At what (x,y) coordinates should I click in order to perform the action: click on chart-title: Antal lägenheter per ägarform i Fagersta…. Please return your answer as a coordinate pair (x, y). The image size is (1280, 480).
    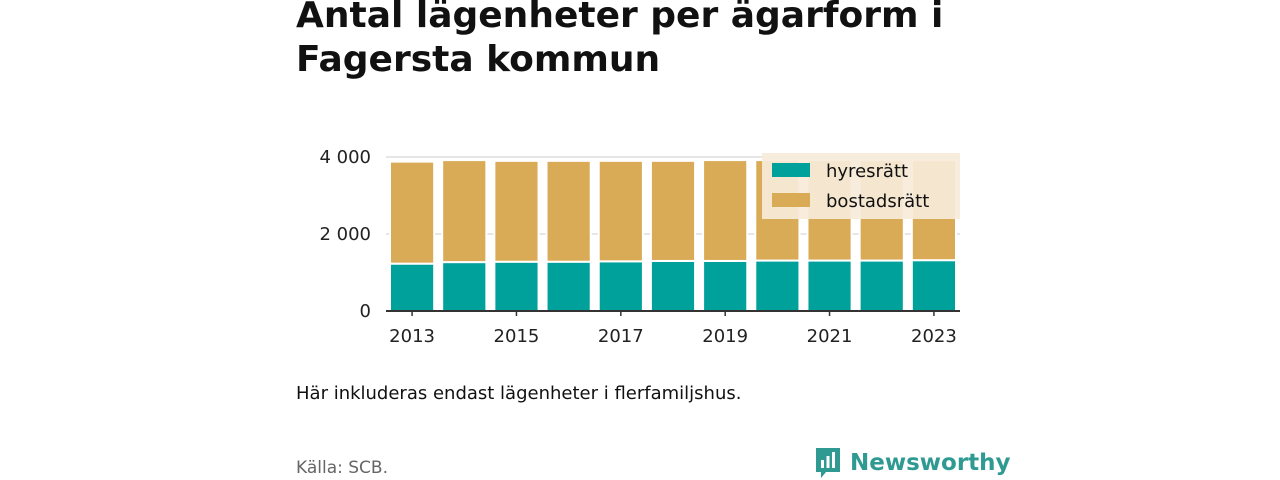
    Looking at the image, I should click on (620, 40).